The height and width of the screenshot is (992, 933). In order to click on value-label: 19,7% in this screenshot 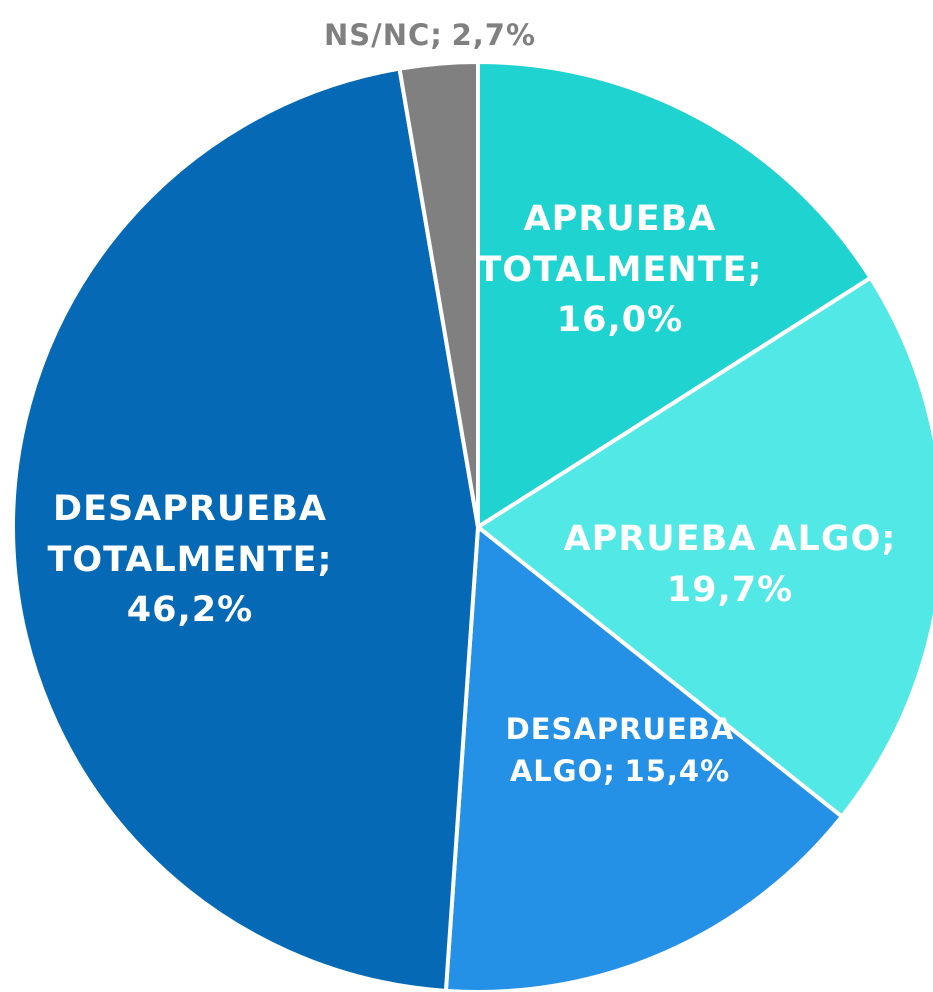, I will do `click(730, 590)`.